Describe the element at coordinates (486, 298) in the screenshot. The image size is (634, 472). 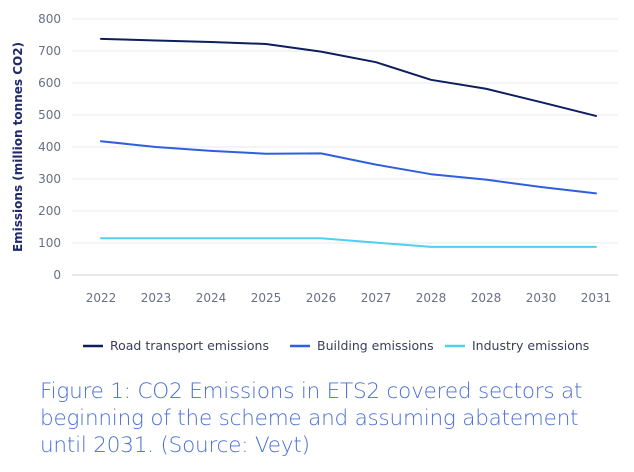
I see `x-tick-7: 2028` at that location.